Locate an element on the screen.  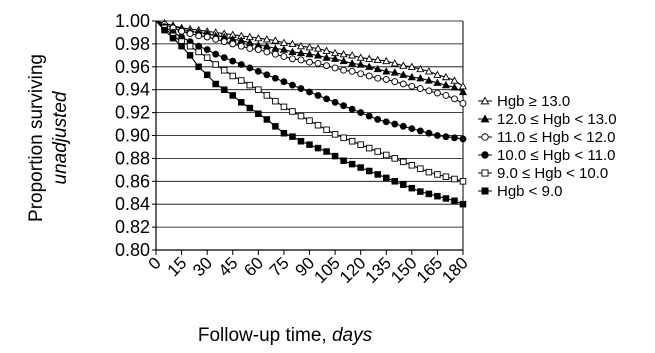
y-tick-label-1.00: 1.00 is located at coordinates (132, 21).